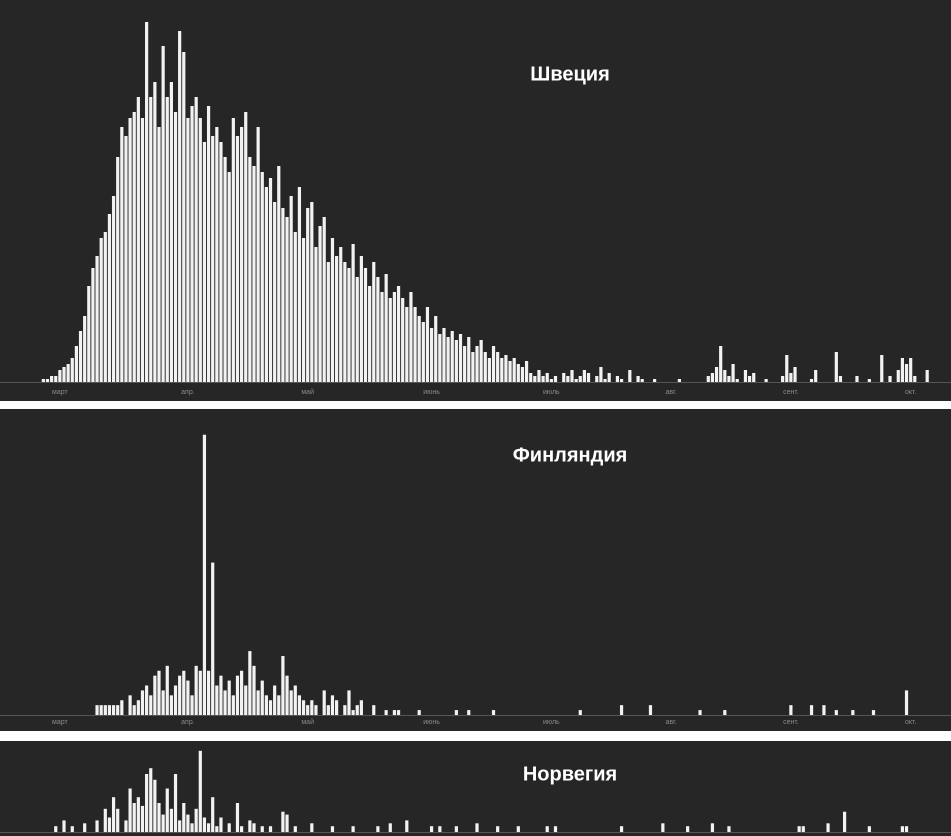 The width and height of the screenshot is (951, 836). Describe the element at coordinates (307, 392) in the screenshot. I see `x-tick-label: май` at that location.